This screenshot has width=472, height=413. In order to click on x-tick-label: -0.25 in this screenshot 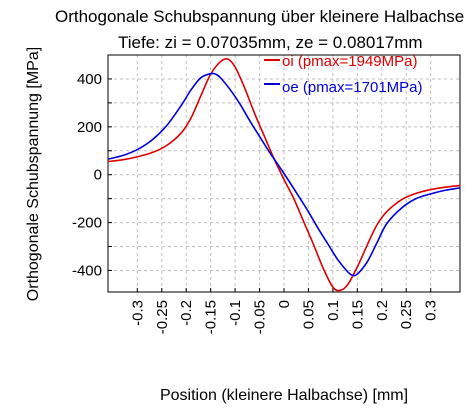, I will do `click(162, 317)`.